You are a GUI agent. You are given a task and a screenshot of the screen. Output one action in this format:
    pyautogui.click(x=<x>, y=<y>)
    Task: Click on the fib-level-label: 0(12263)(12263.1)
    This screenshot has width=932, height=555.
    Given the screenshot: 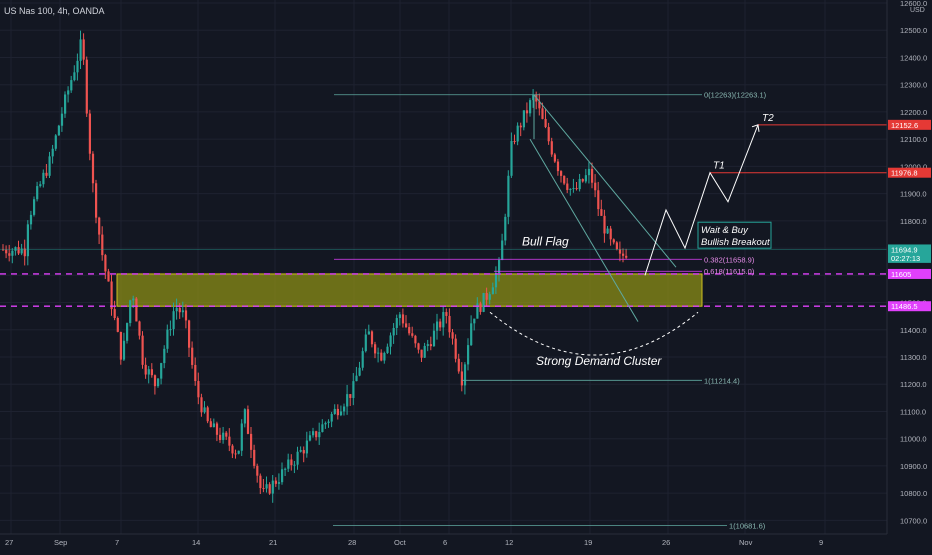 What is the action you would take?
    pyautogui.click(x=735, y=95)
    